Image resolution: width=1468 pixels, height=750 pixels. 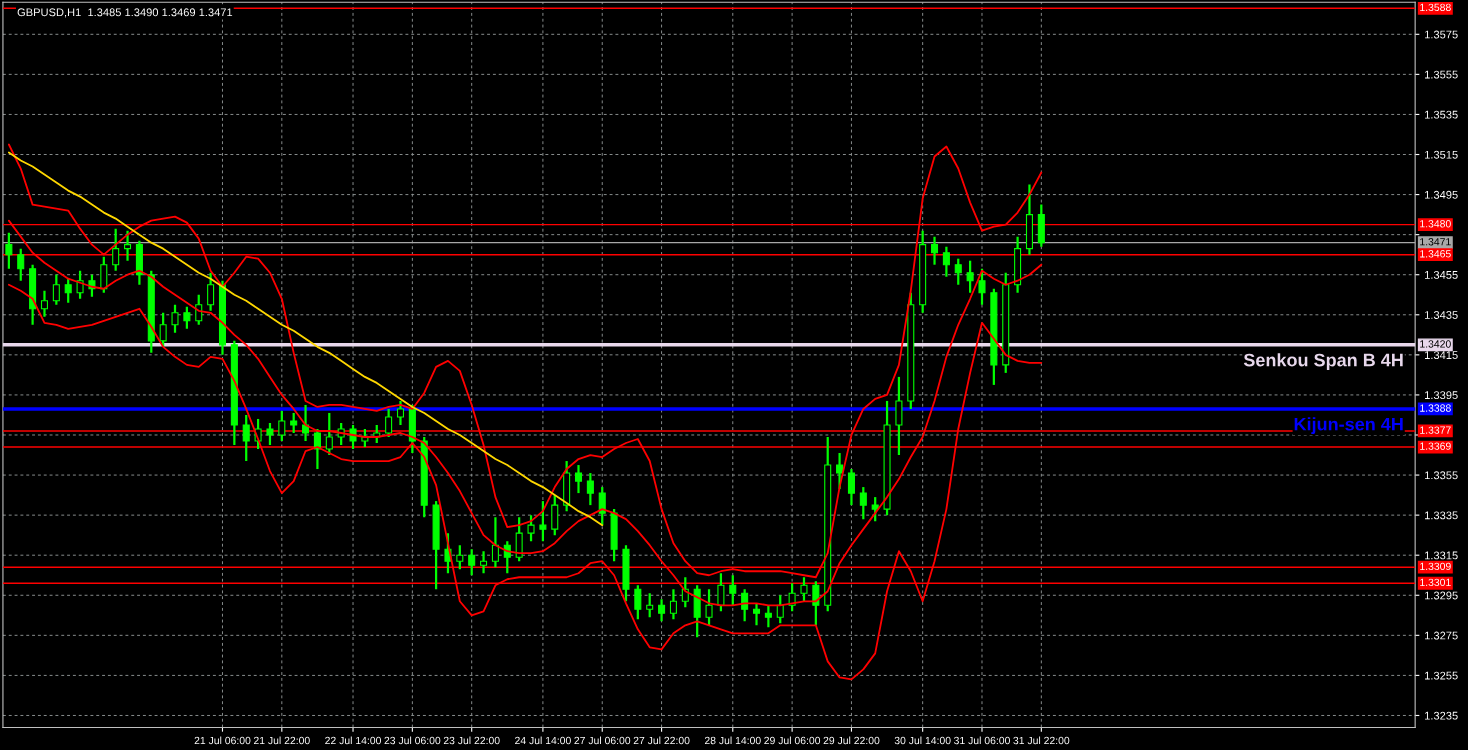 What do you see at coordinates (1441, 154) in the screenshot?
I see `y-tick-label: 1.3515` at bounding box center [1441, 154].